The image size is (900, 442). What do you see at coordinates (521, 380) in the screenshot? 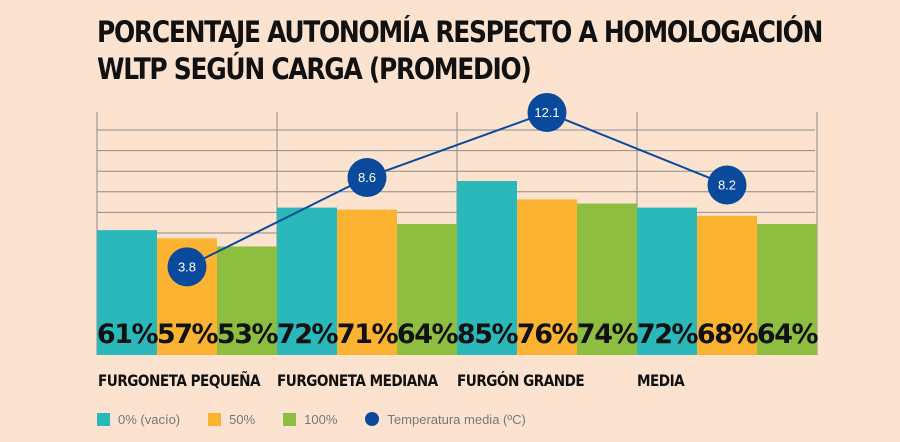
I see `category-label-furgon-grande: FURGÓN GRANDE` at bounding box center [521, 380].